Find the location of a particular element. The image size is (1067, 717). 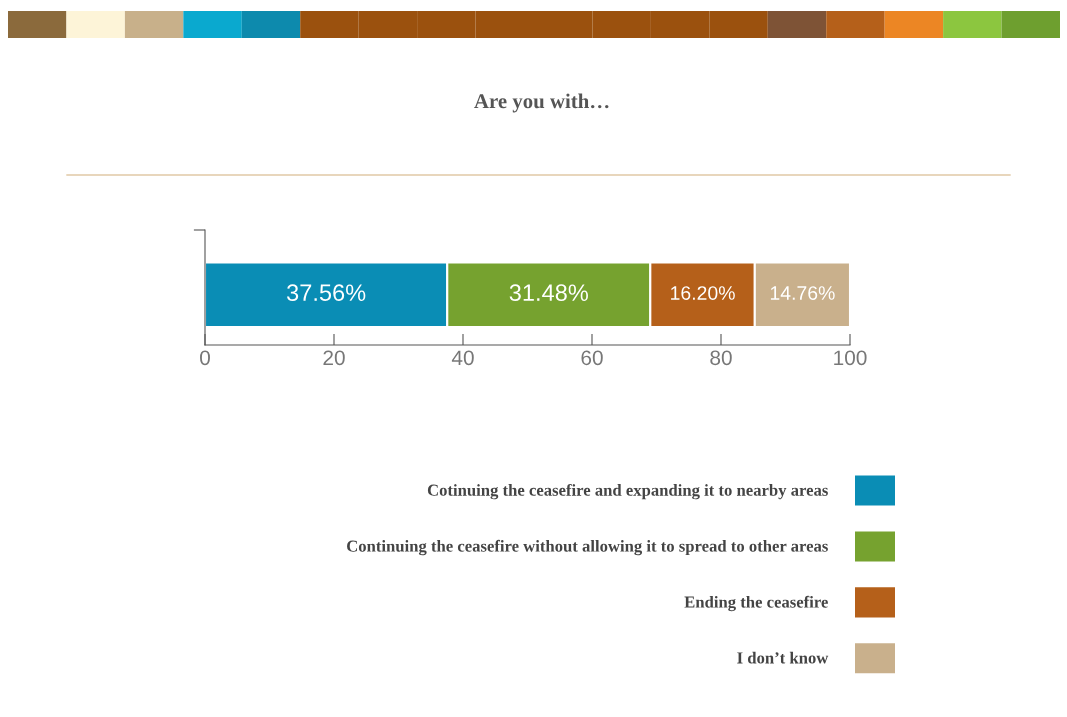

data-label: 37.56% is located at coordinates (326, 293).